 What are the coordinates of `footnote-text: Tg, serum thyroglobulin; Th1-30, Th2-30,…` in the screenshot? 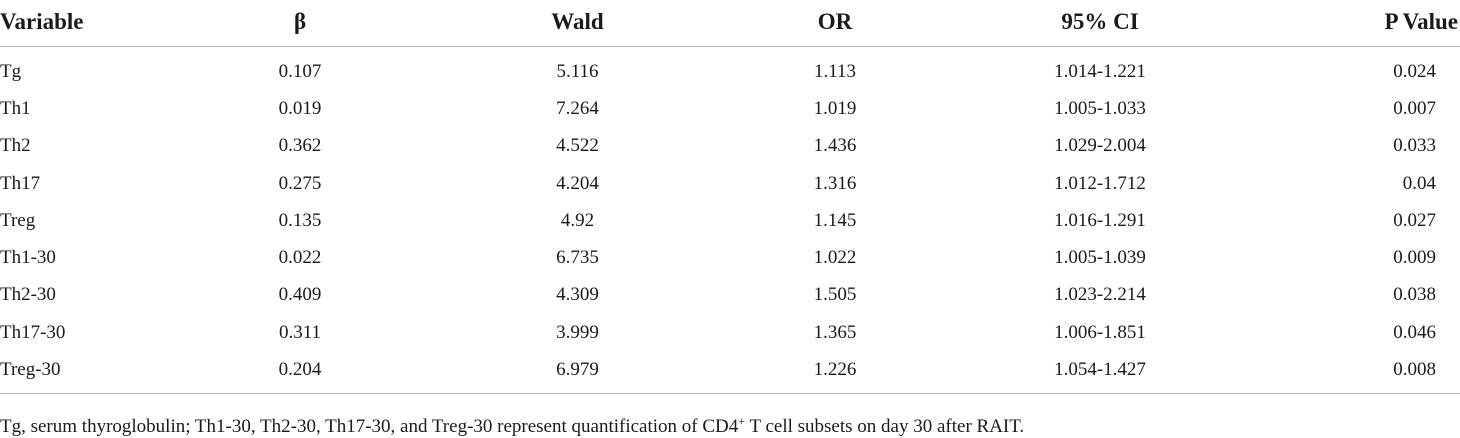 It's located at (369, 426).